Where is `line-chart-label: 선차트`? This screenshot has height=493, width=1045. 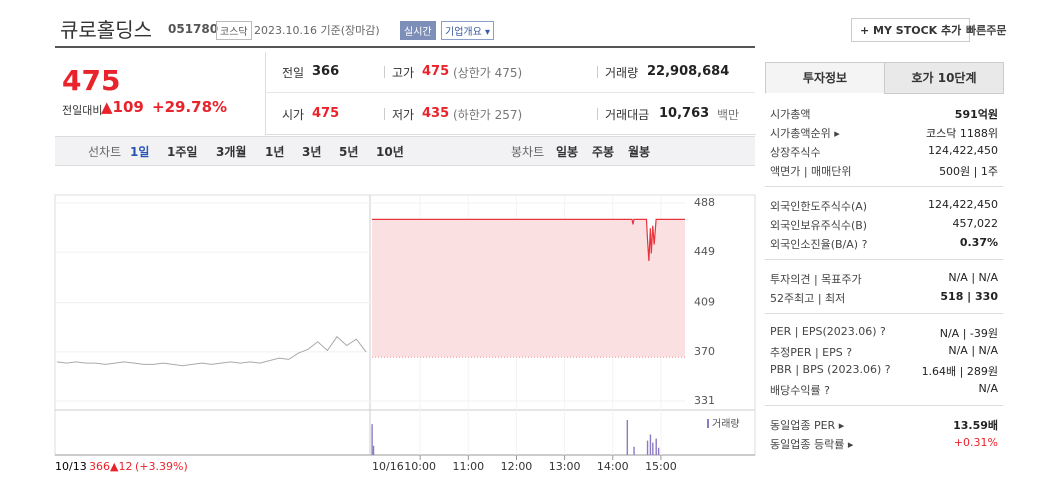 line-chart-label: 선차트 is located at coordinates (105, 152).